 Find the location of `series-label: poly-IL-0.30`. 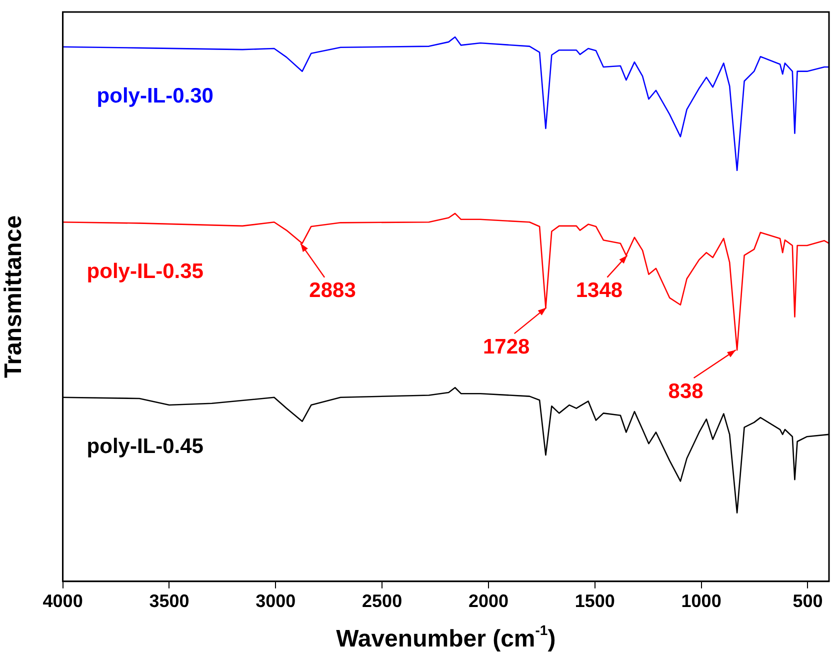

series-label: poly-IL-0.30 is located at coordinates (155, 96).